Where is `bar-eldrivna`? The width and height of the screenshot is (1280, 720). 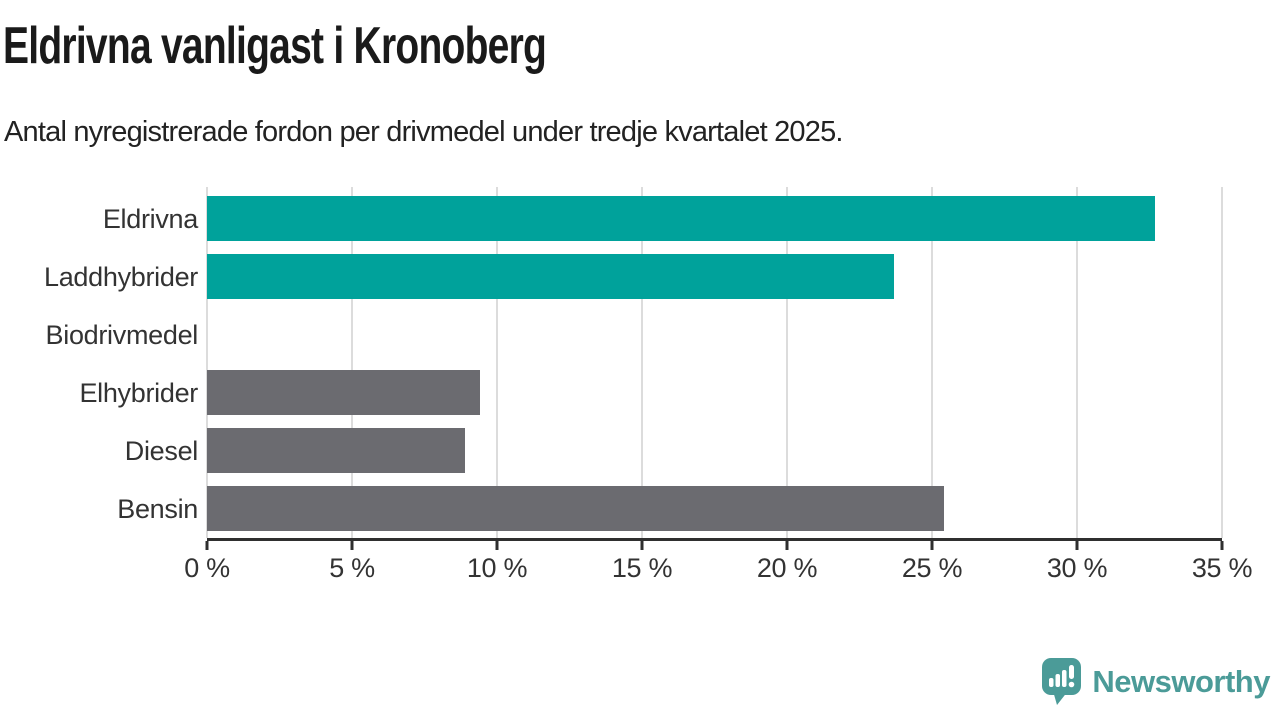
bar-eldrivna is located at coordinates (681, 218).